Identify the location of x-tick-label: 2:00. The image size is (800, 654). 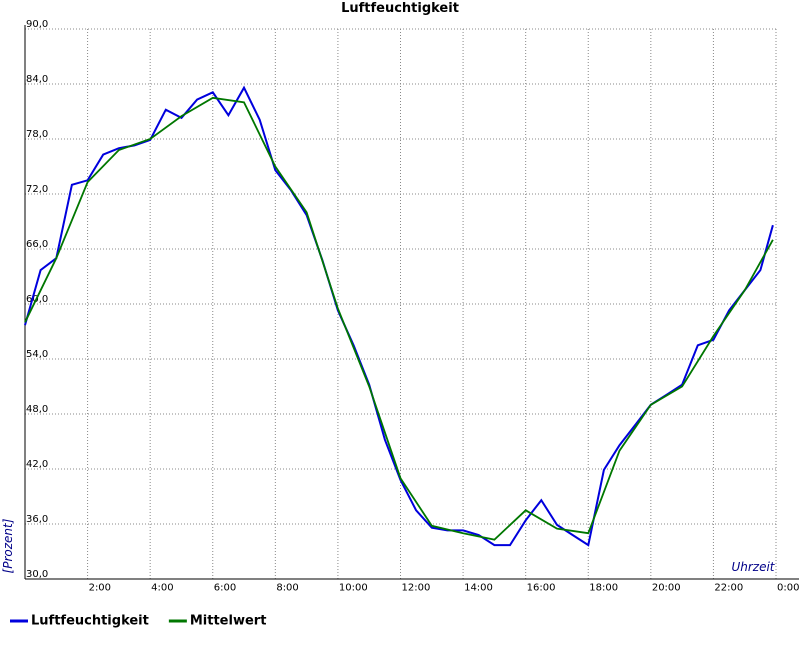
(100, 587).